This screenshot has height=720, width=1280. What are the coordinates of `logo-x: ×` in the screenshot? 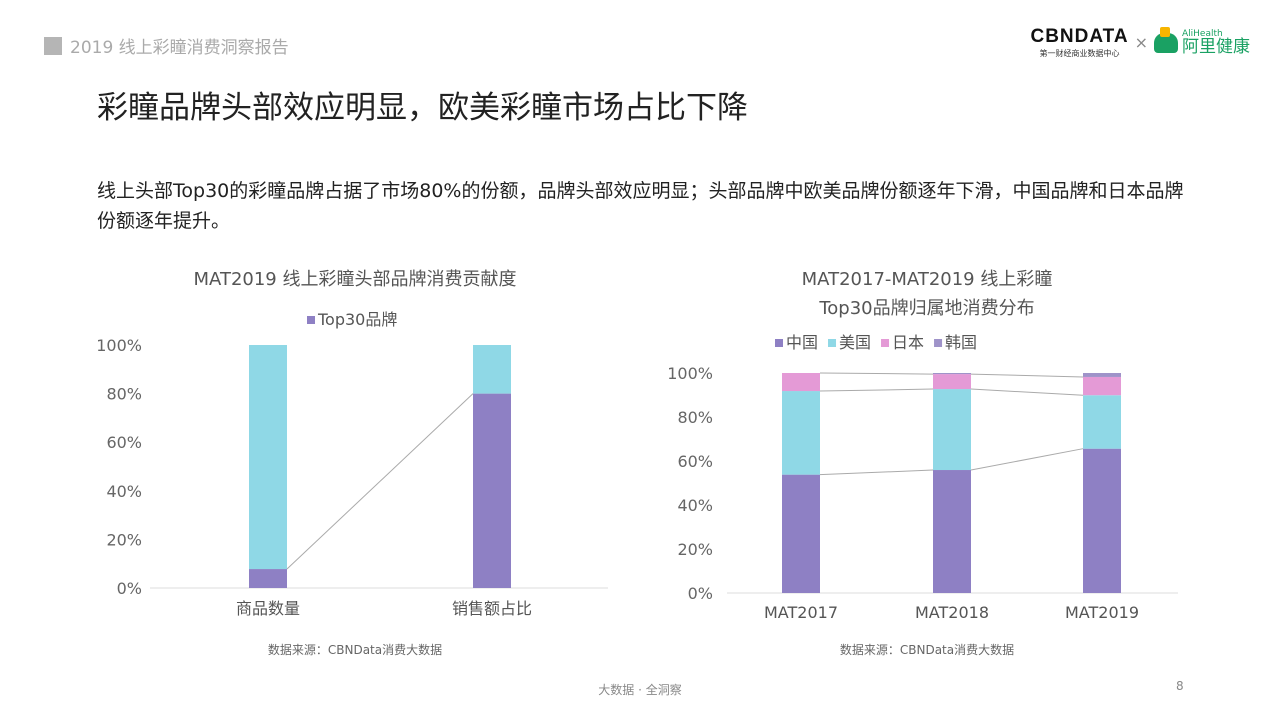 It's located at (1141, 42).